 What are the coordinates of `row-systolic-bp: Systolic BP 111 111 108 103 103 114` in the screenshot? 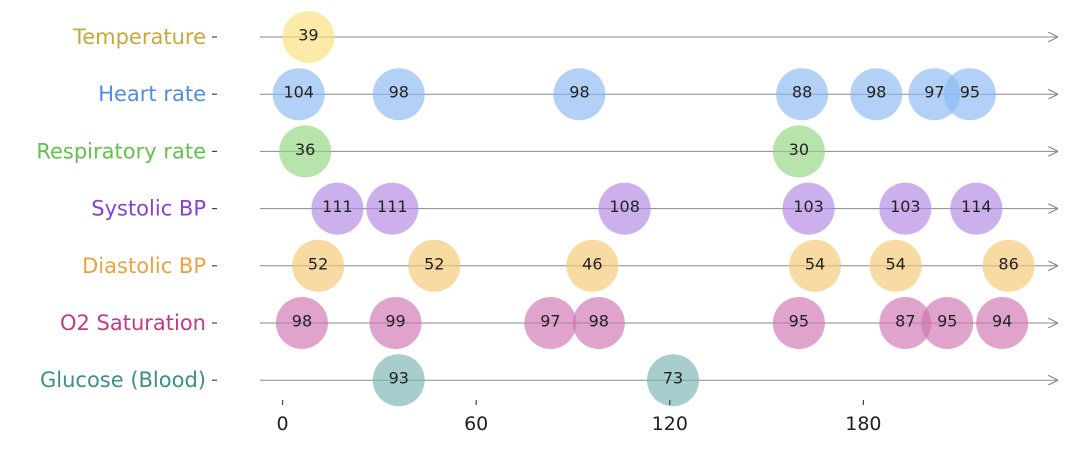 It's located at (574, 208).